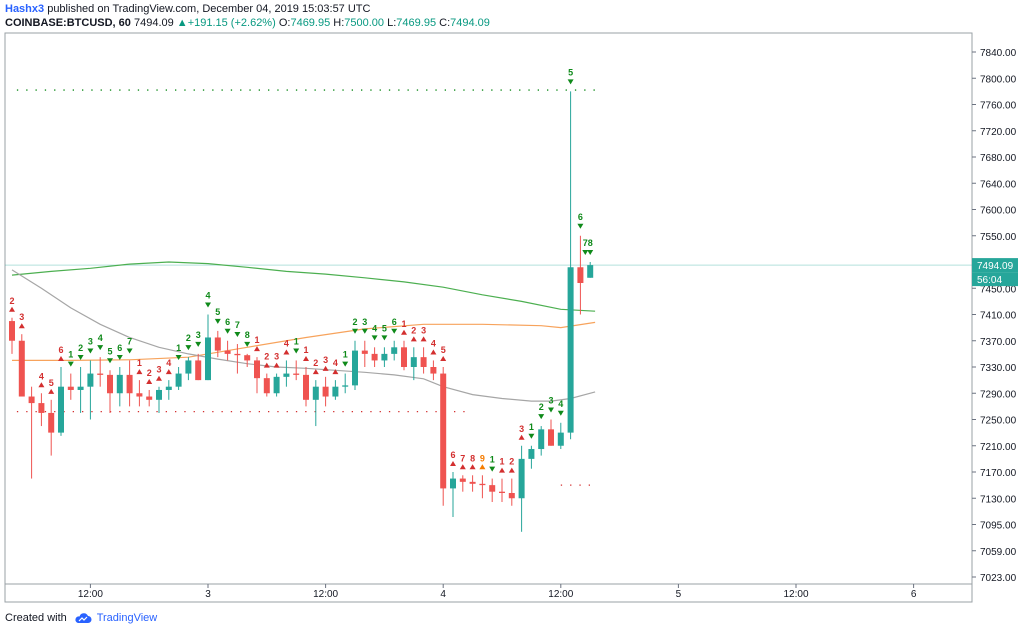 This screenshot has width=1024, height=638. I want to click on symbol-label: COINBASE:BTCUSD, 60, so click(68, 23).